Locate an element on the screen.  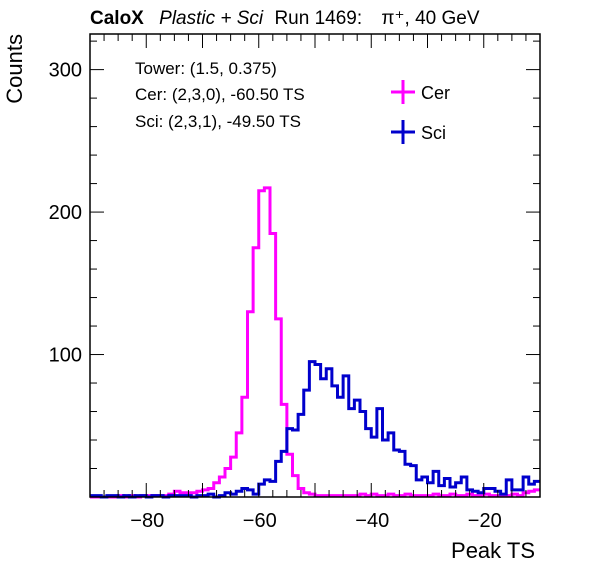
brand-label: CaloX is located at coordinates (117, 18).